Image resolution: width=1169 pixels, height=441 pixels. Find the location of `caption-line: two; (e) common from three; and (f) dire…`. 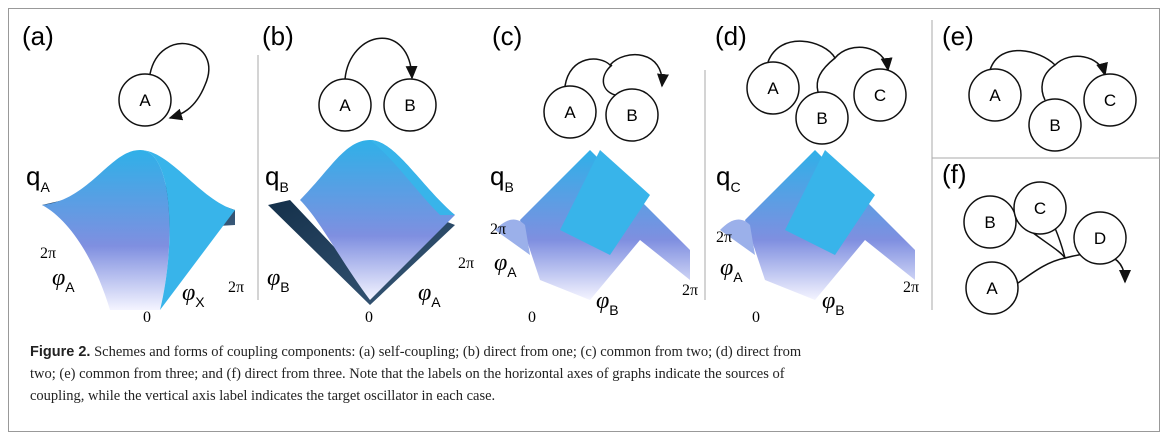

caption-line: two; (e) common from three; and (f) dire… is located at coordinates (407, 374).